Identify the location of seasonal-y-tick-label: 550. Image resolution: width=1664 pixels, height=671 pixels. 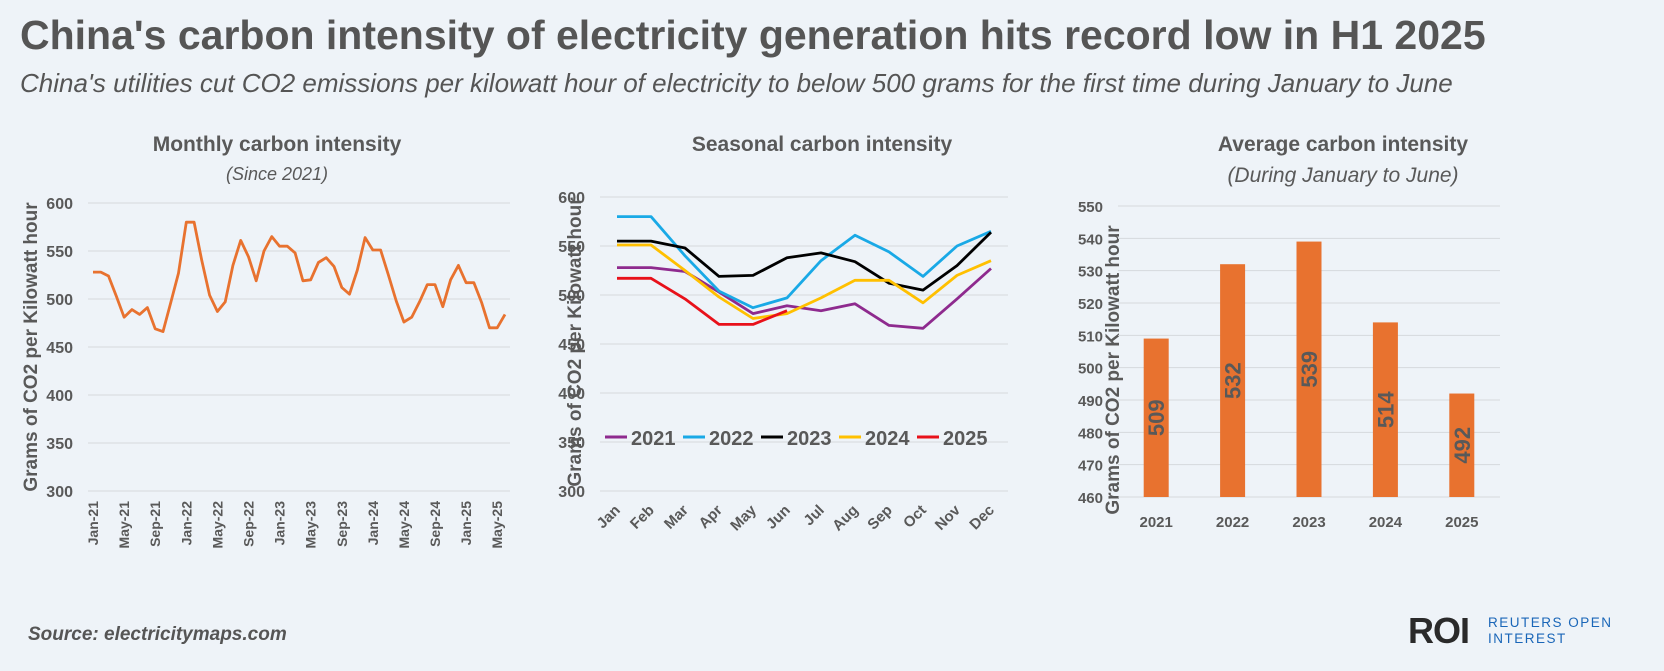
(571, 247).